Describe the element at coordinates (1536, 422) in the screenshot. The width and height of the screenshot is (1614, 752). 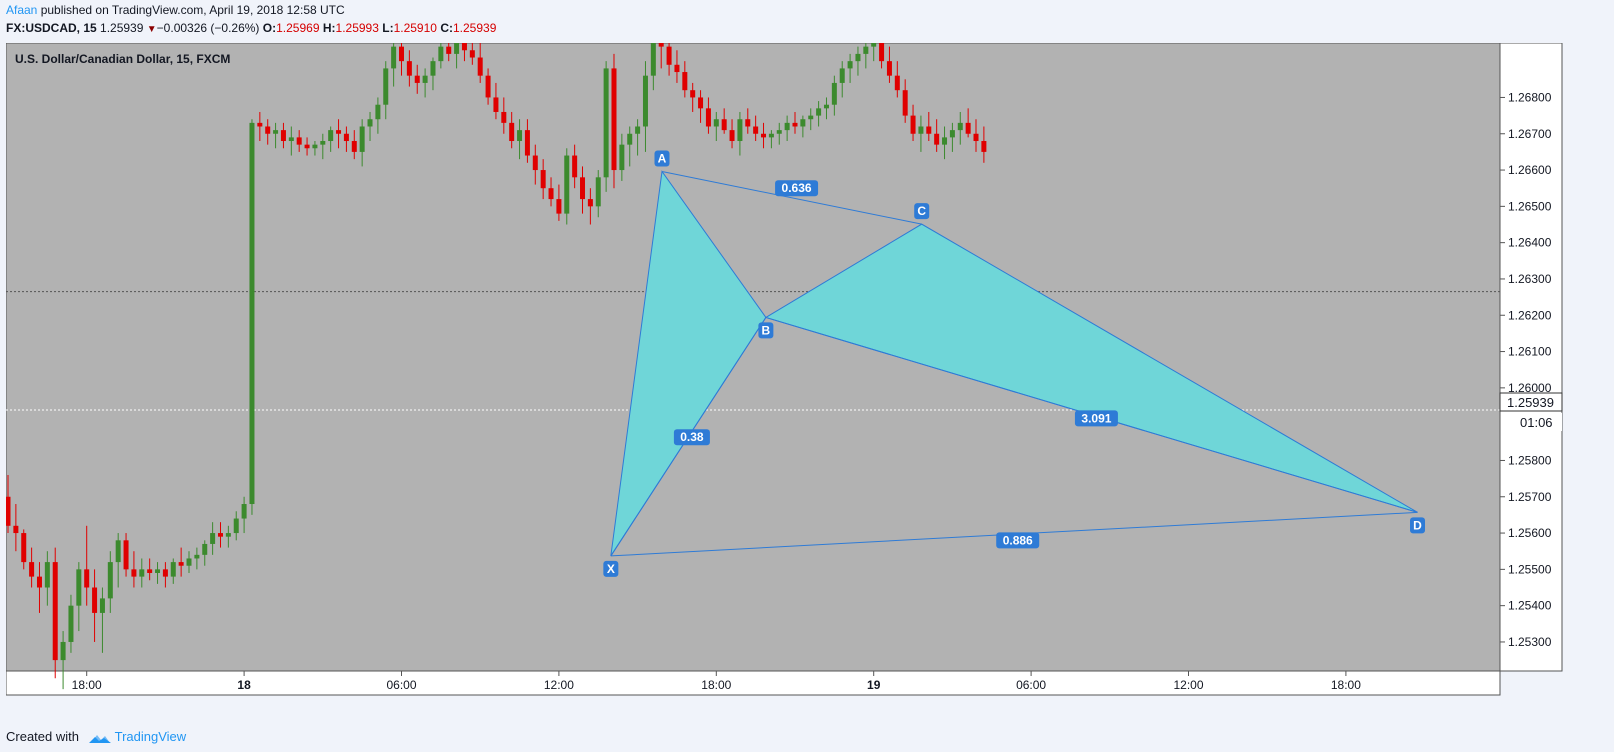
I see `countdown-label: 01:06` at that location.